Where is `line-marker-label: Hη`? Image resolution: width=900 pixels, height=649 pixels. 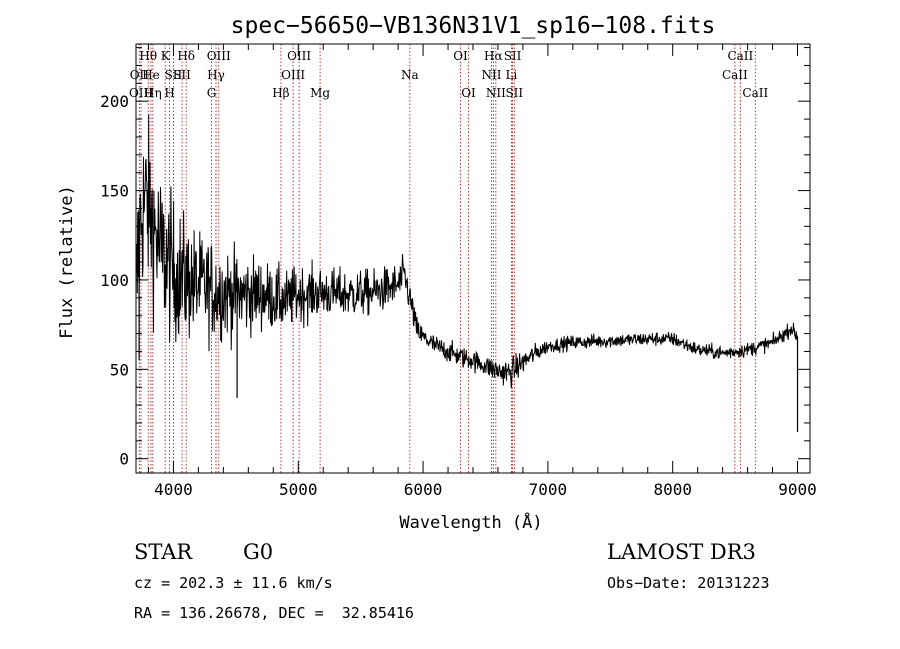
line-marker-label: Hη is located at coordinates (153, 93).